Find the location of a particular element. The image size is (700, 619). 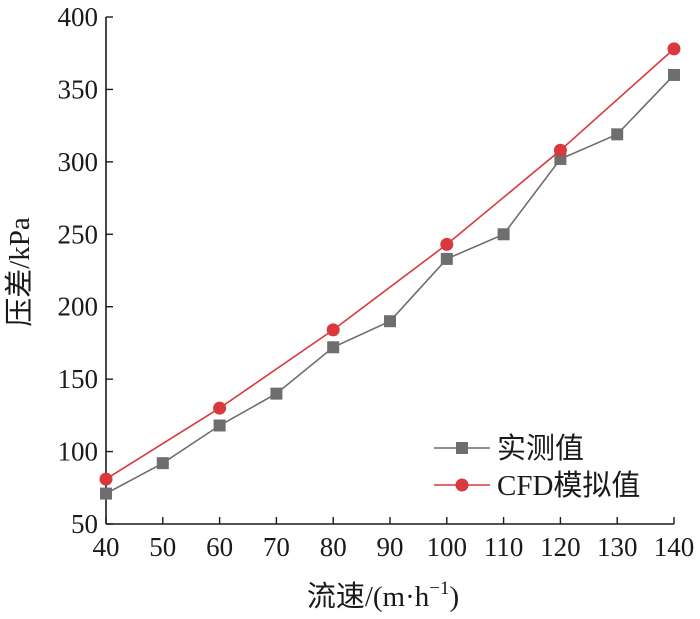

x-tick-label-130: 130 is located at coordinates (617, 547).